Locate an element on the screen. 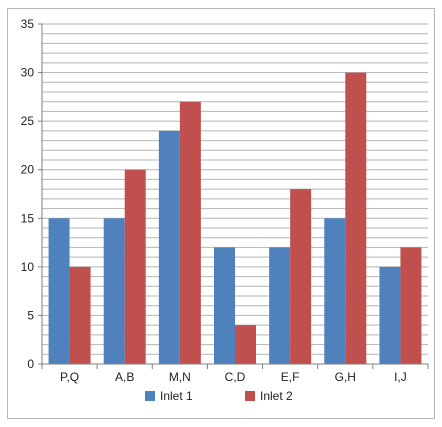  y-tick-label: 10 is located at coordinates (28, 267).